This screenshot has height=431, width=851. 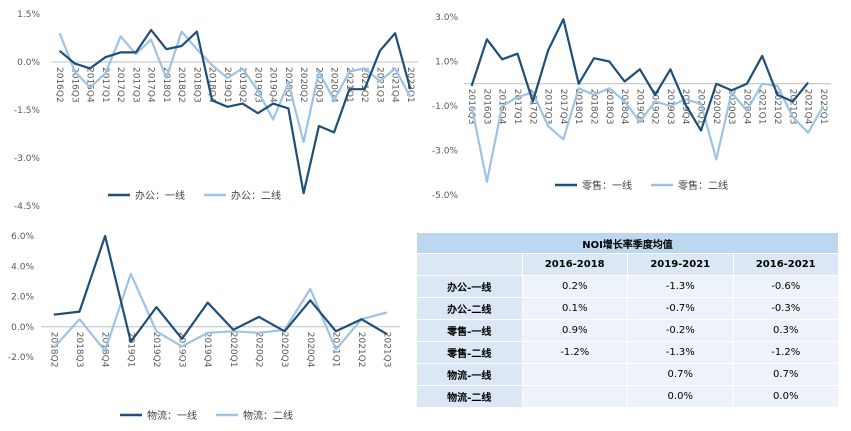 I want to click on table-cell: 0.9%, so click(x=574, y=330).